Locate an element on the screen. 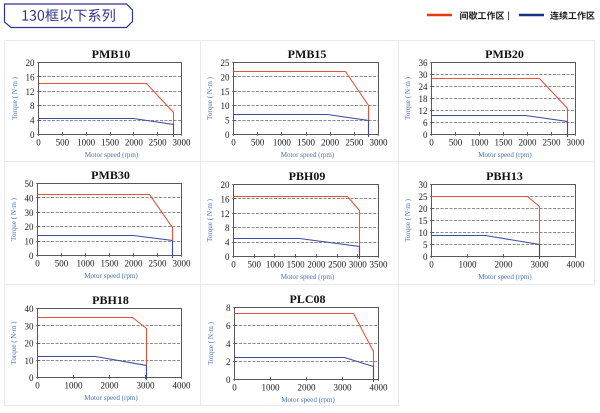 The height and width of the screenshot is (413, 600). svg-text: 2 is located at coordinates (228, 362).